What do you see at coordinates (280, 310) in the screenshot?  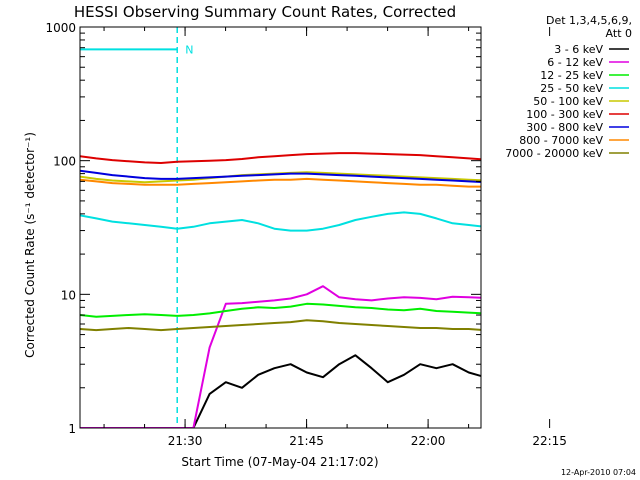 I see `series-line-12-25-kev` at bounding box center [280, 310].